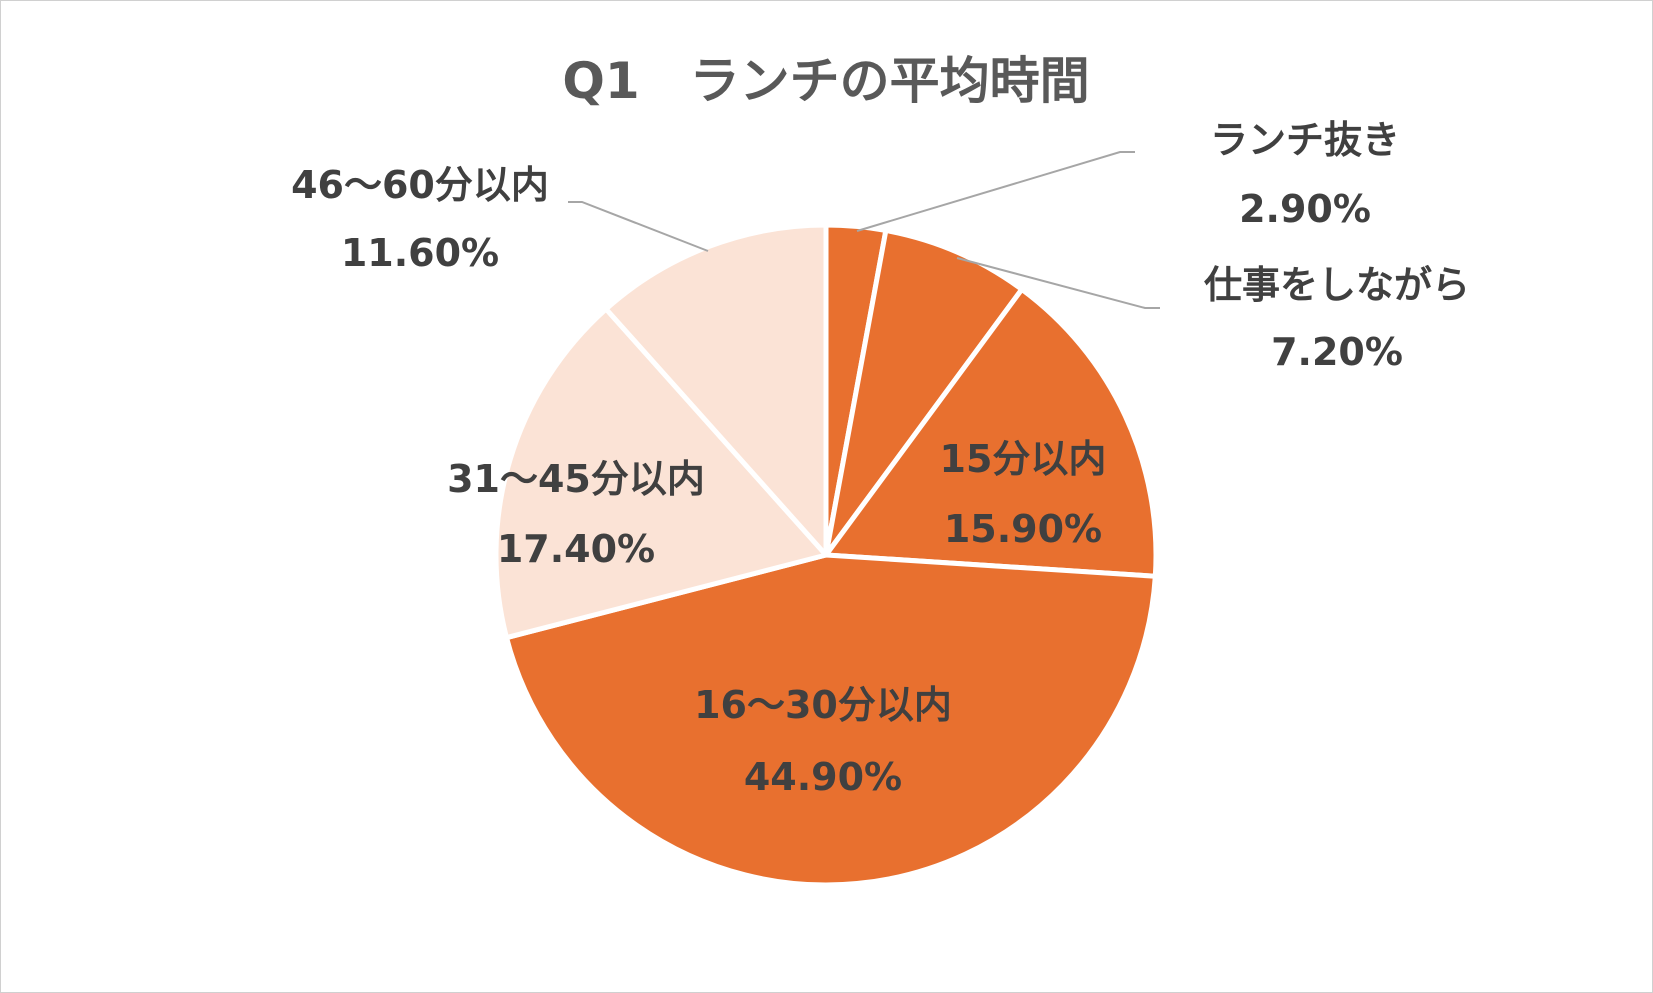 This screenshot has width=1653, height=993. What do you see at coordinates (1023, 459) in the screenshot?
I see `slice-category-label: 15分以内` at bounding box center [1023, 459].